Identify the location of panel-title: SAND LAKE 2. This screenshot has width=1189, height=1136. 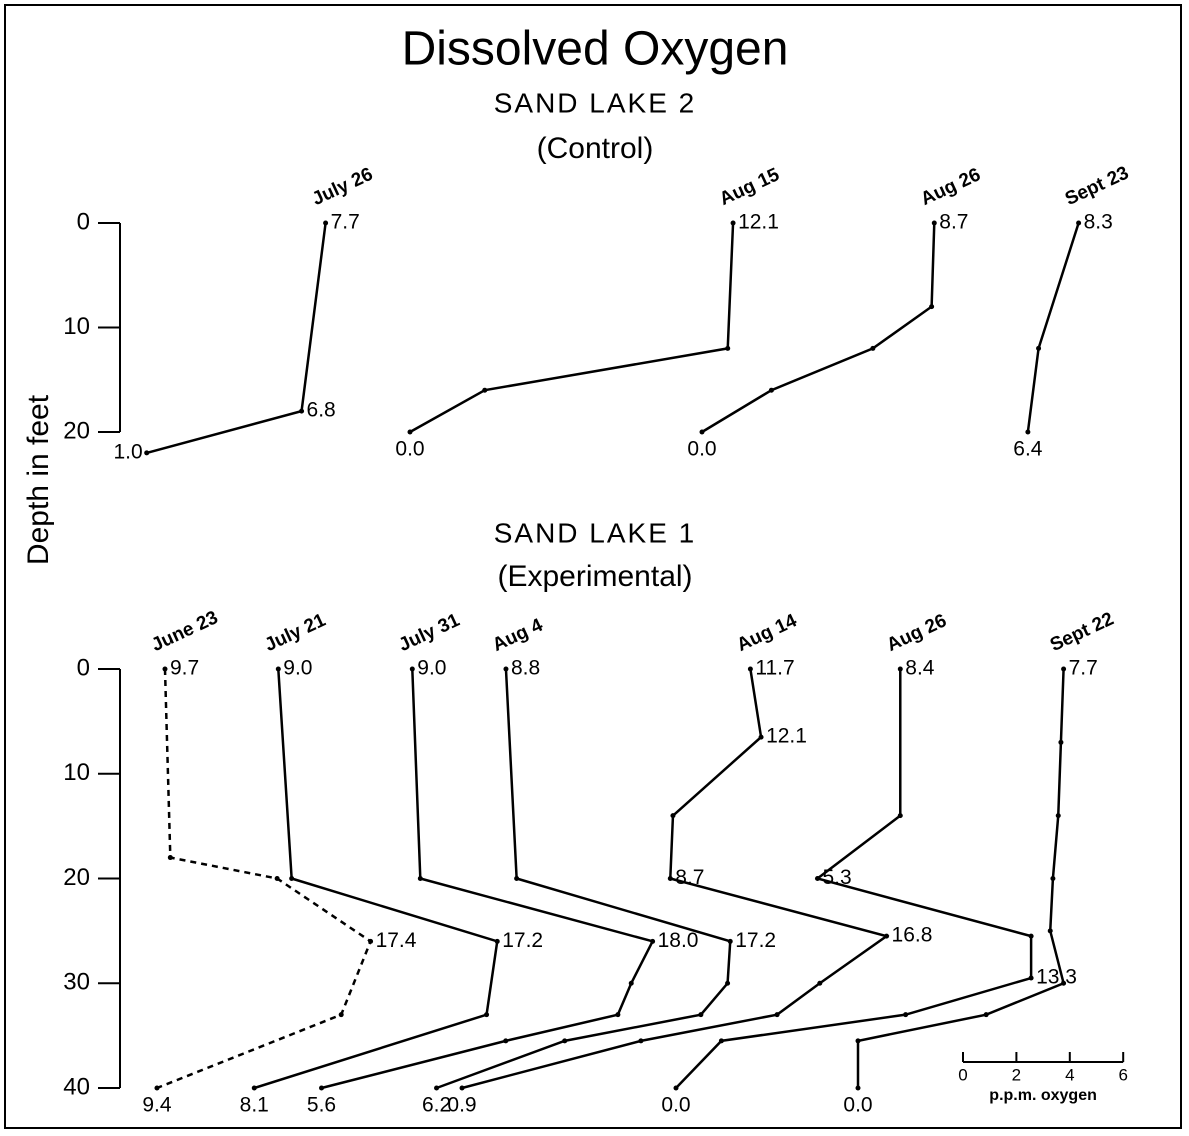
(595, 102).